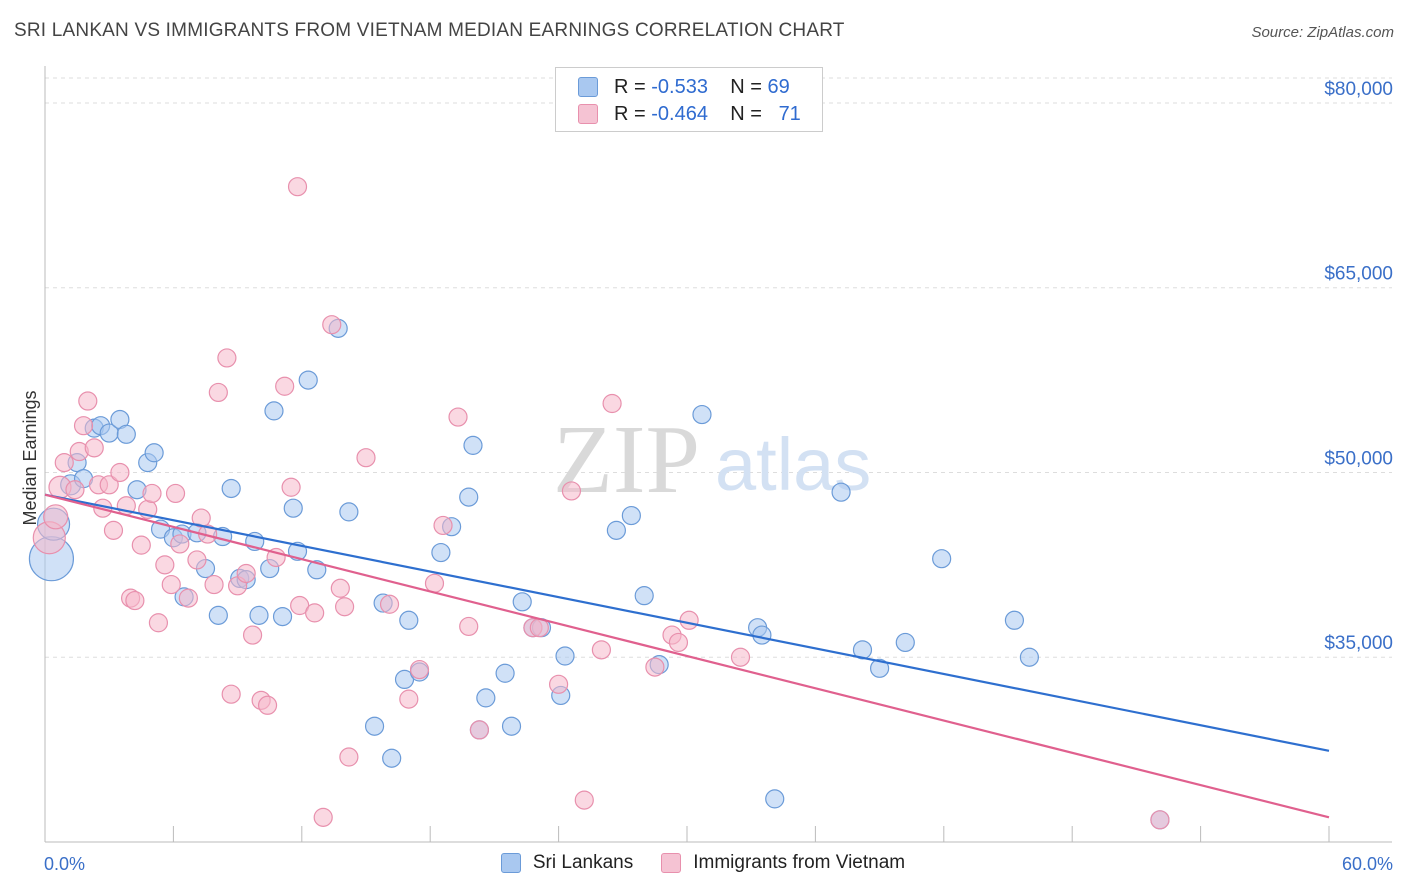 This screenshot has width=1406, height=892. Describe the element at coordinates (1322, 32) in the screenshot. I see `chart-source: Source: ZipAtlas.com` at that location.